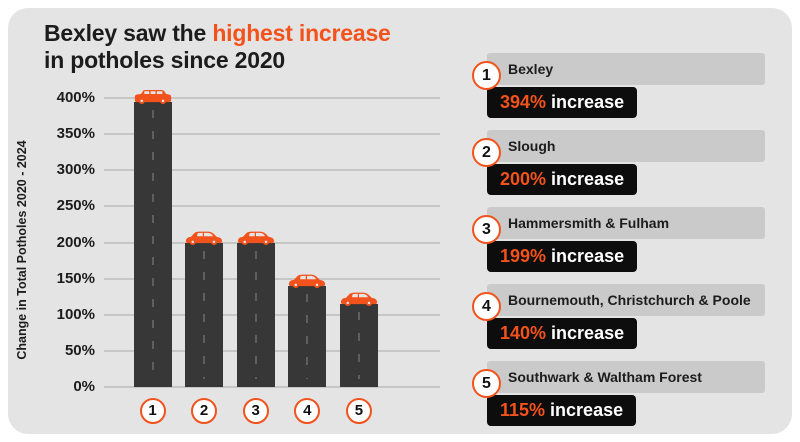 This screenshot has width=800, height=442. I want to click on legend-percent-value: 115%, so click(523, 409).